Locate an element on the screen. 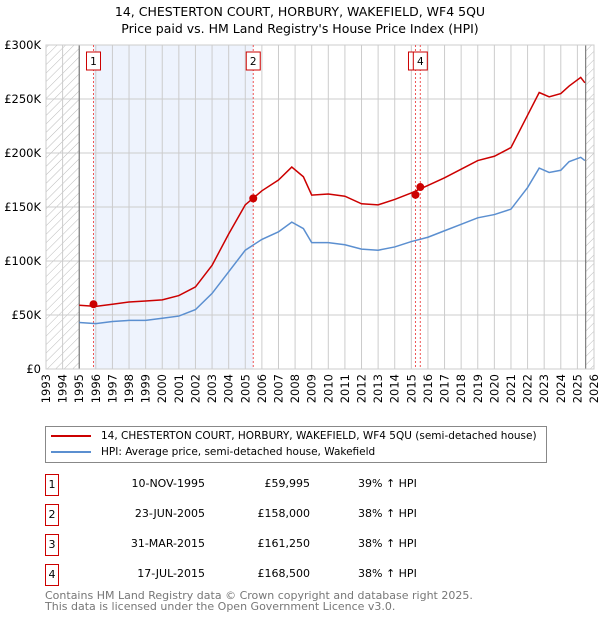  x-tick-label: 2002 is located at coordinates (195, 388).